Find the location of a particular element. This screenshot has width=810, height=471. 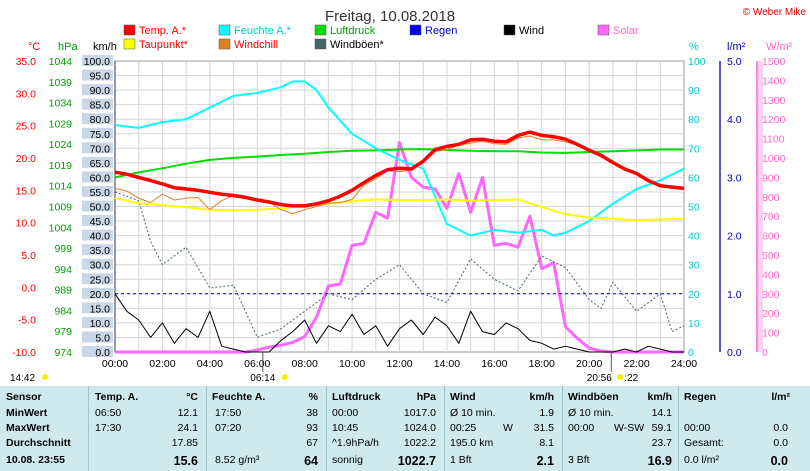

temp-value: 17.85 is located at coordinates (184, 443).